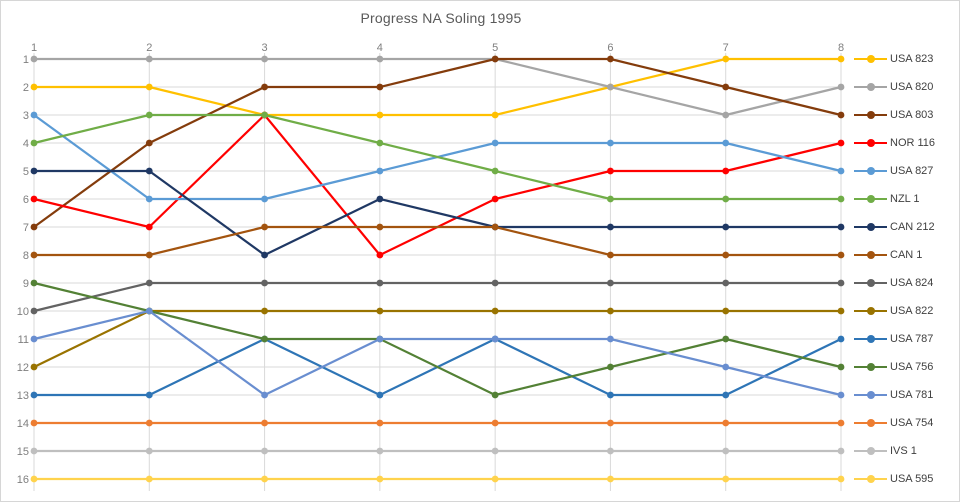 This screenshot has height=502, width=960. What do you see at coordinates (26, 284) in the screenshot?
I see `y-axis-tick-label: 9` at bounding box center [26, 284].